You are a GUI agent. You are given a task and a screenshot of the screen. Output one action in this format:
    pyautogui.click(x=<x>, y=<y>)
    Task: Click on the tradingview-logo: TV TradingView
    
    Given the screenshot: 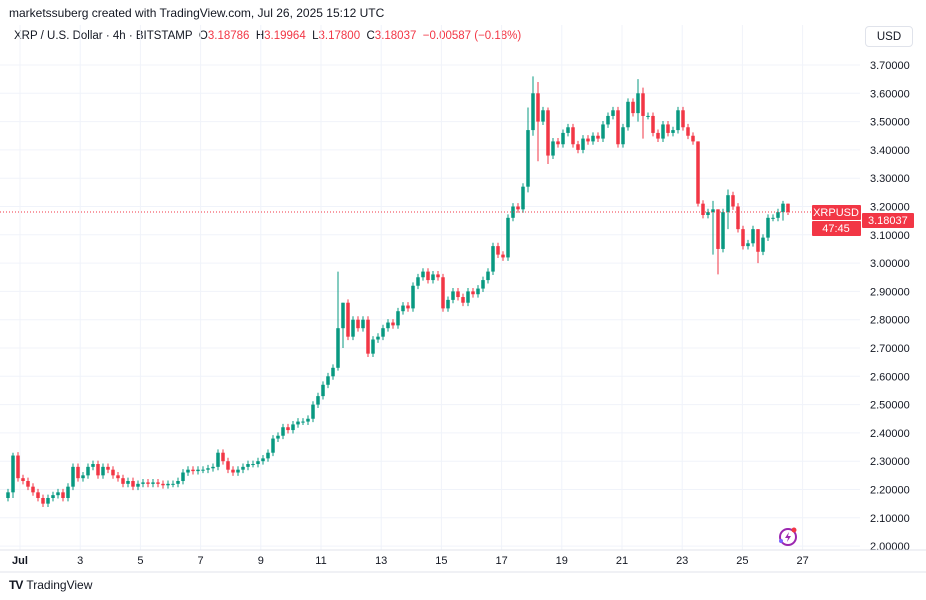 What is the action you would take?
    pyautogui.click(x=50, y=585)
    